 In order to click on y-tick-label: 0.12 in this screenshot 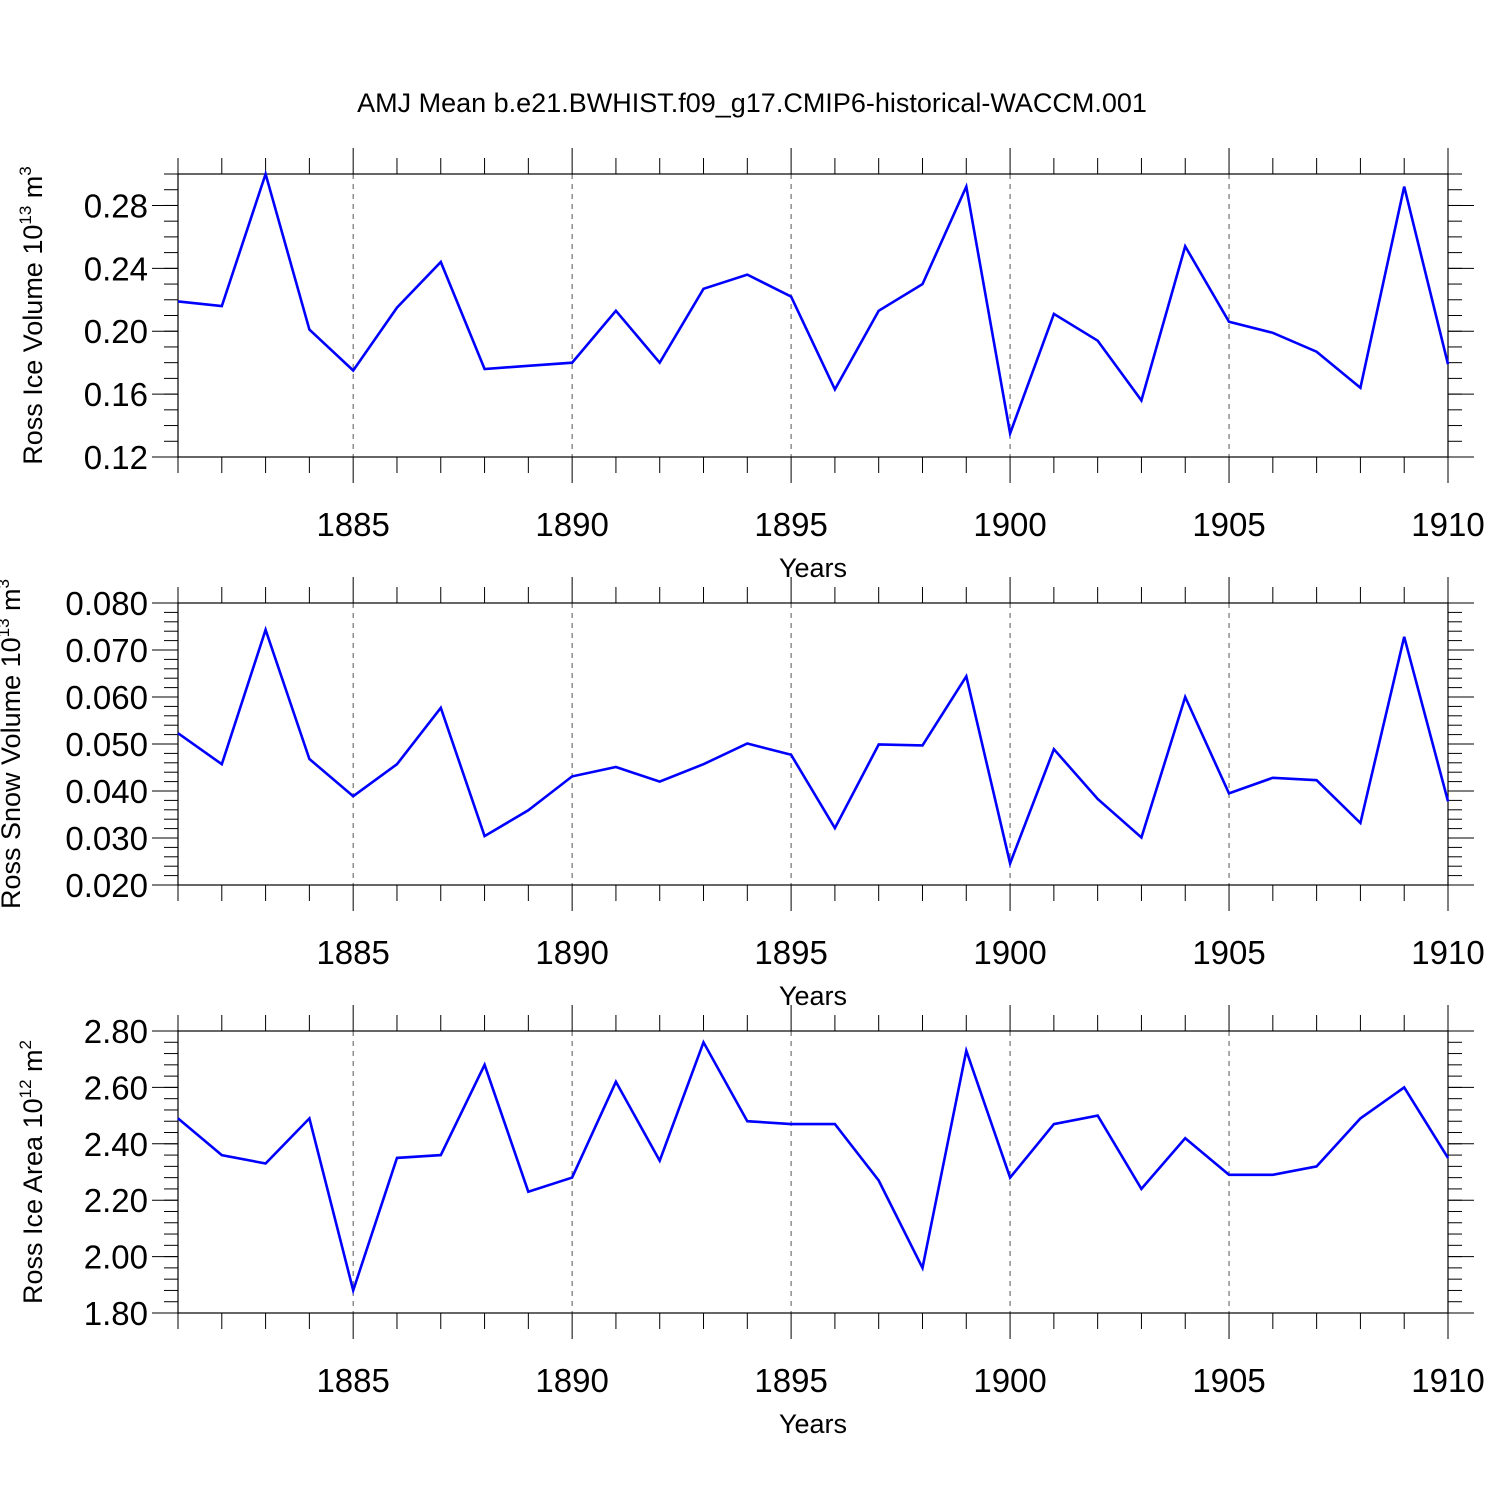, I will do `click(116, 457)`.